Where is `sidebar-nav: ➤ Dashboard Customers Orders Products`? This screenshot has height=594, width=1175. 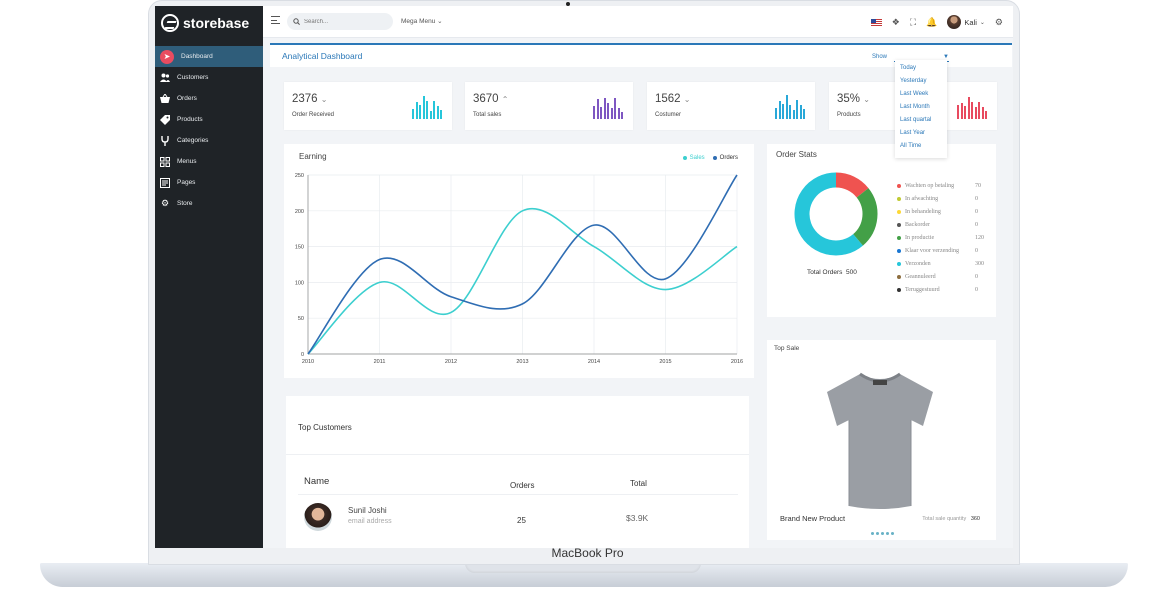 sidebar-nav: ➤ Dashboard Customers Orders Products is located at coordinates (209, 130).